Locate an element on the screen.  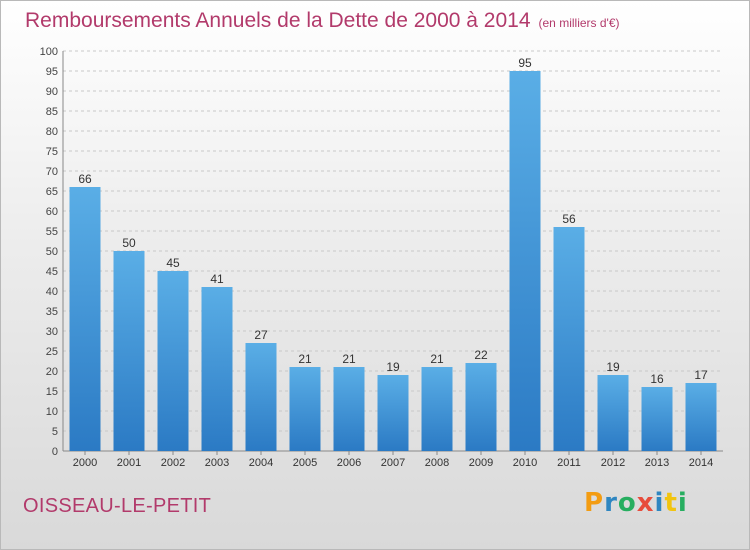
x-tick-label: 2013 is located at coordinates (657, 463).